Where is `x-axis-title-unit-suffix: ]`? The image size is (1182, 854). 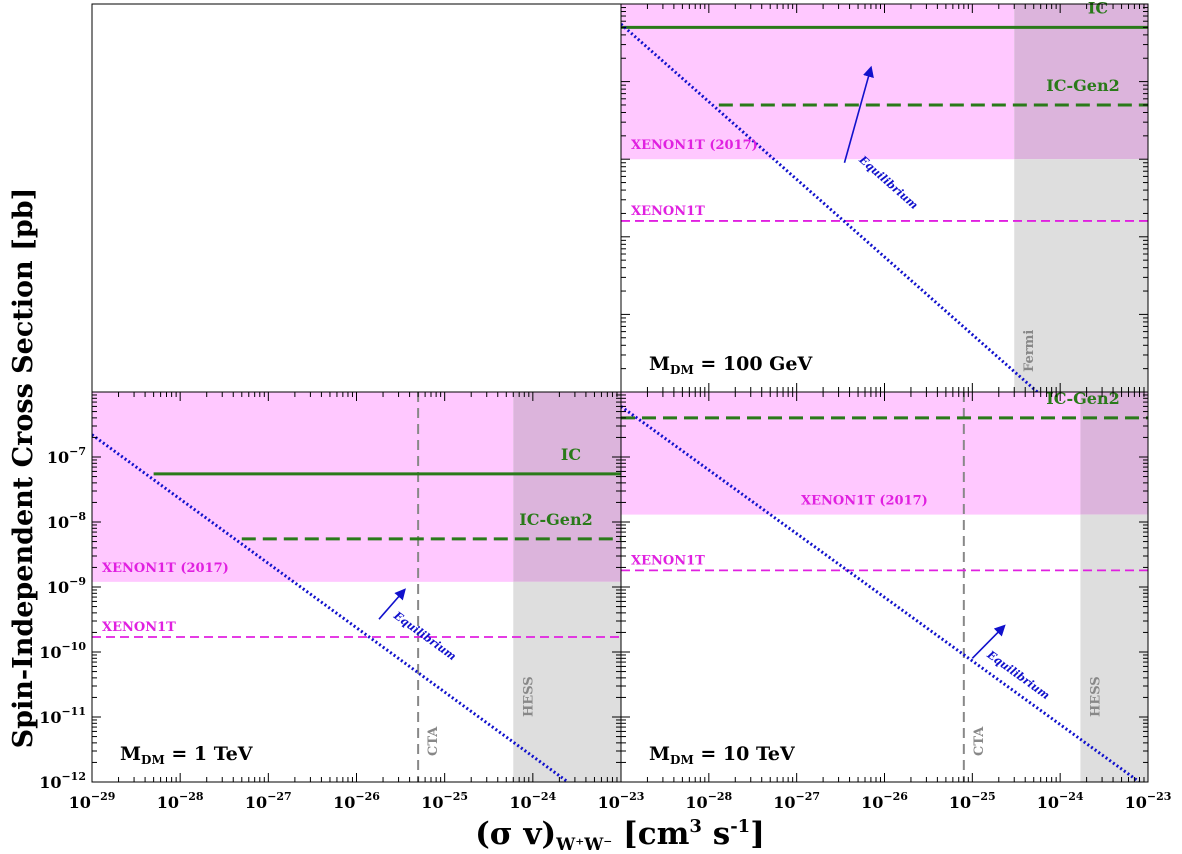 x-axis-title-unit-suffix: ] is located at coordinates (757, 834).